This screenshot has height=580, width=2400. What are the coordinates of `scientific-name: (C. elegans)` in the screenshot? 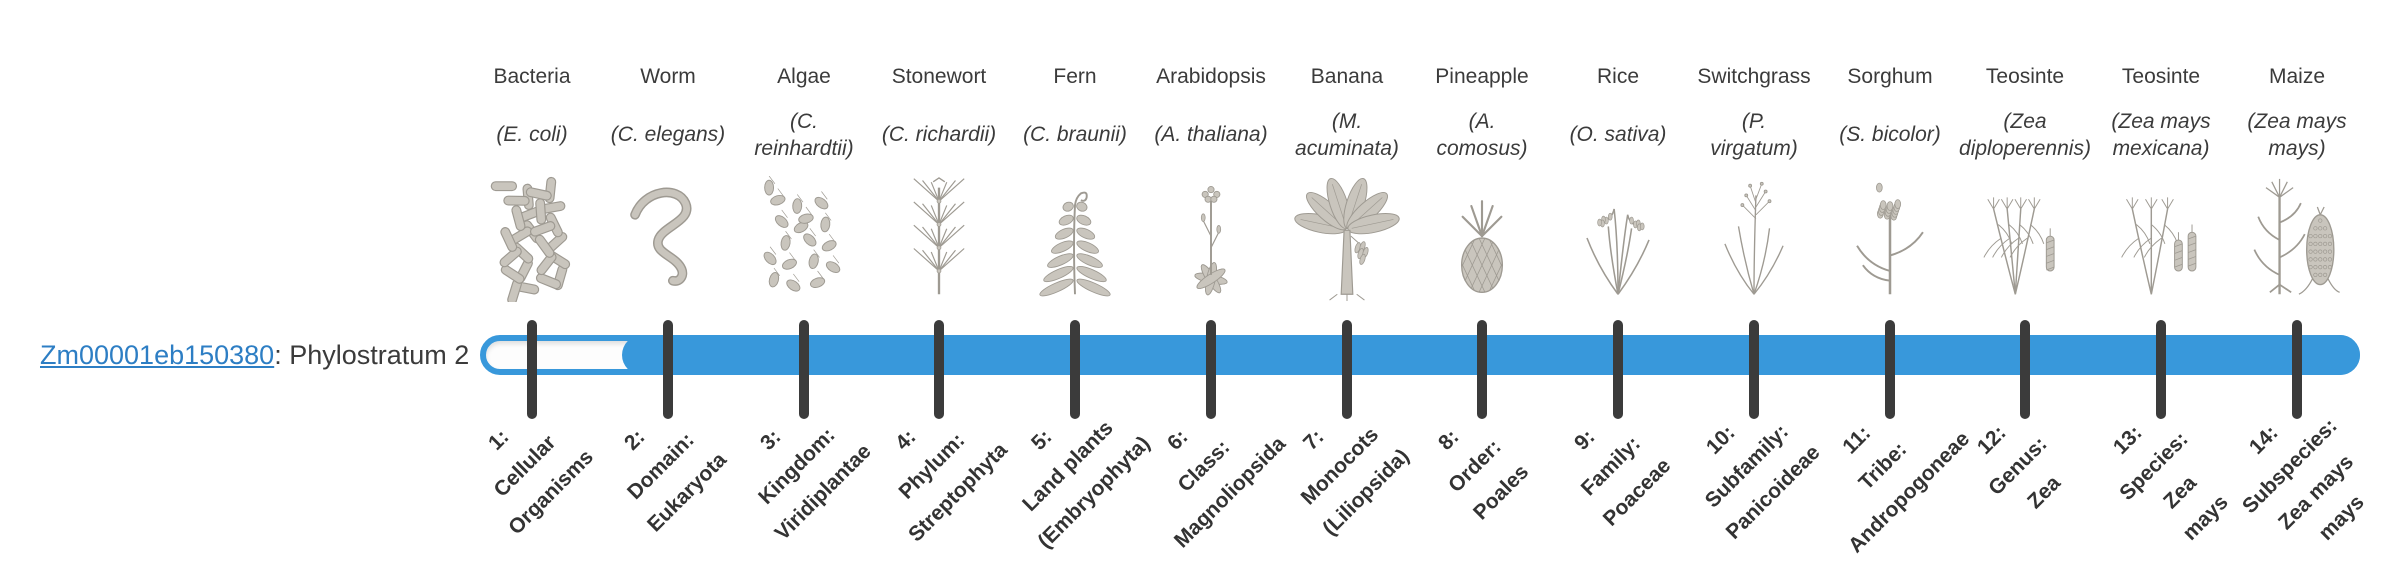 It's located at (668, 135).